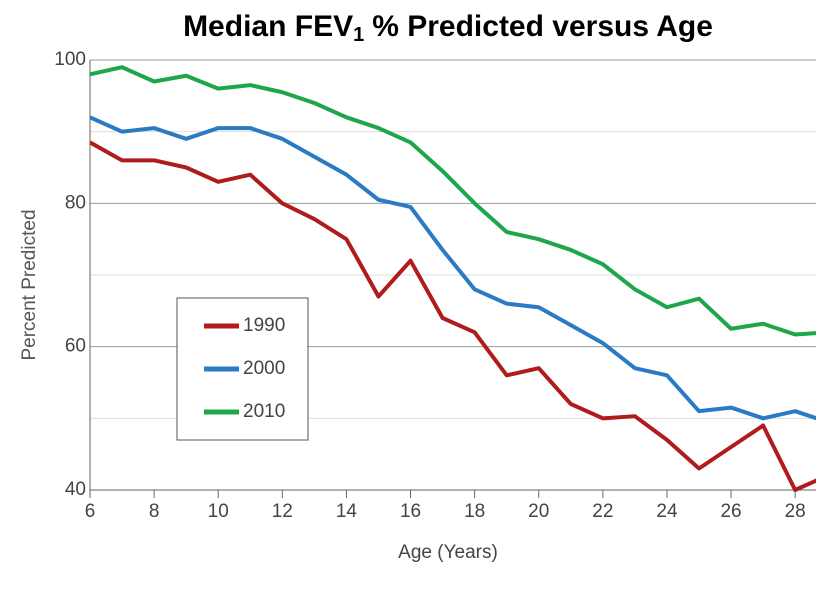 This screenshot has height=589, width=816. I want to click on legend-box, so click(242, 369).